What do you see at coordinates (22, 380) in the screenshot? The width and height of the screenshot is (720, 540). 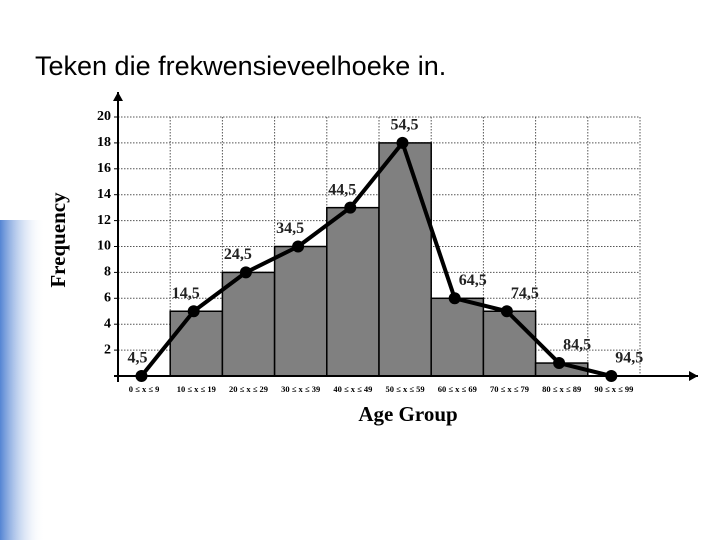 I see `slide-decoration` at bounding box center [22, 380].